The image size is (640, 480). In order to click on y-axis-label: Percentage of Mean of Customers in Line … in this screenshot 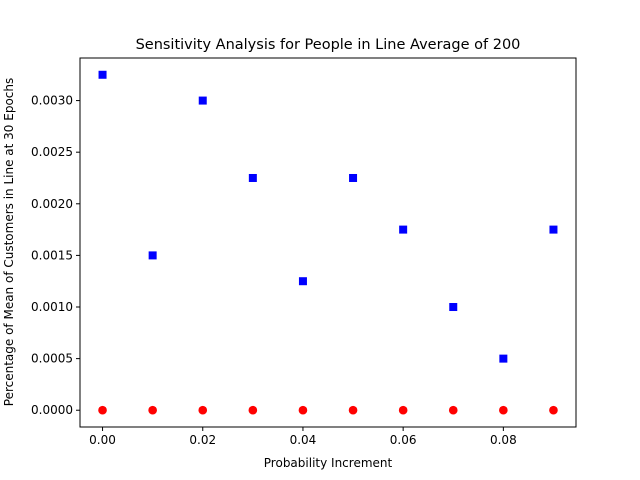, I will do `click(9, 242)`.